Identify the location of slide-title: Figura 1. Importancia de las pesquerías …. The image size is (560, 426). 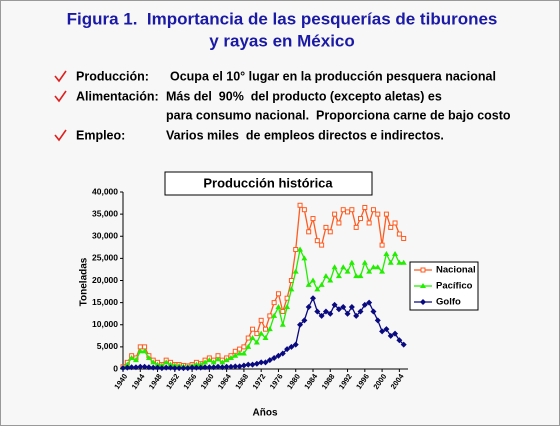
(282, 18).